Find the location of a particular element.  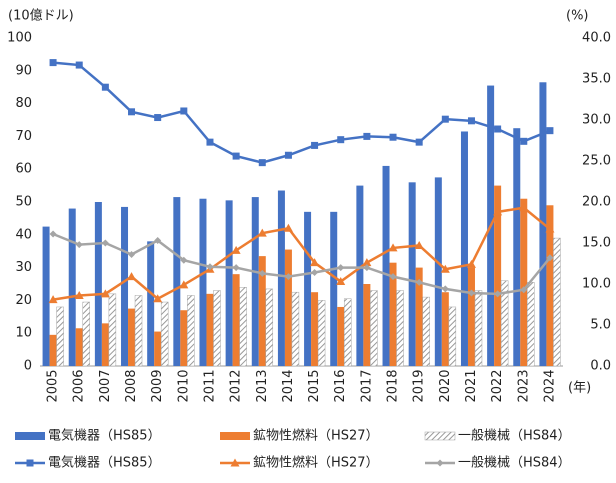

y-tick-label: 70 is located at coordinates (23, 136).